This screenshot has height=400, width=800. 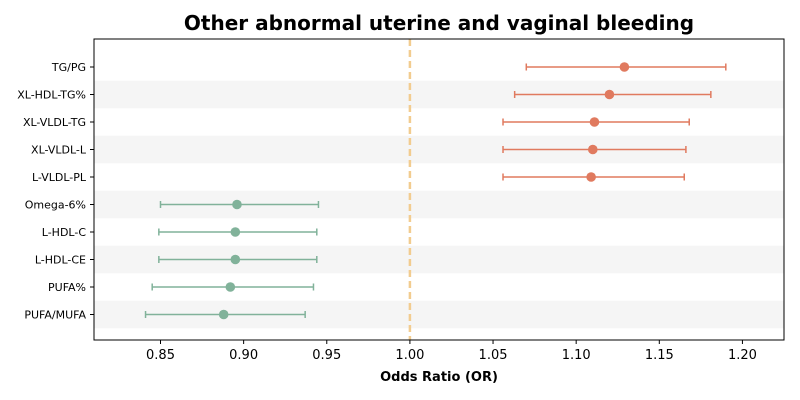 What do you see at coordinates (54, 122) in the screenshot?
I see `y-tick-label: XL-VLDL-TG` at bounding box center [54, 122].